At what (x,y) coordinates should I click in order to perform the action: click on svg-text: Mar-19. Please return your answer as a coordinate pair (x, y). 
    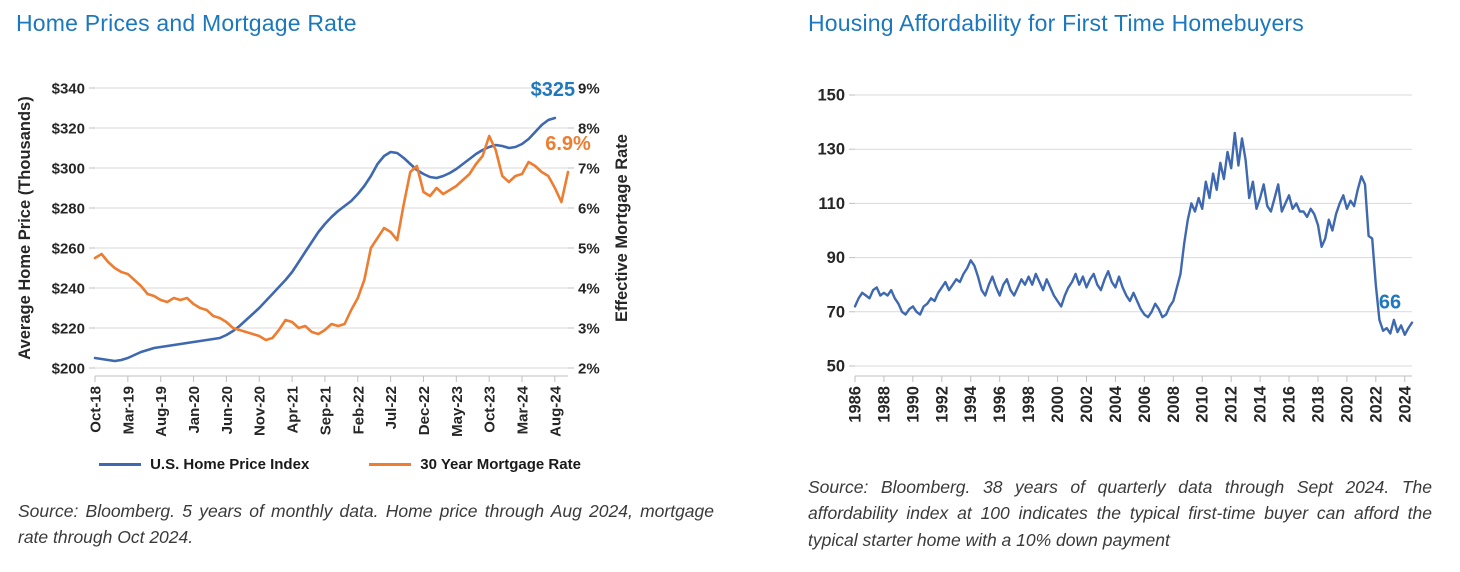
    Looking at the image, I should click on (128, 410).